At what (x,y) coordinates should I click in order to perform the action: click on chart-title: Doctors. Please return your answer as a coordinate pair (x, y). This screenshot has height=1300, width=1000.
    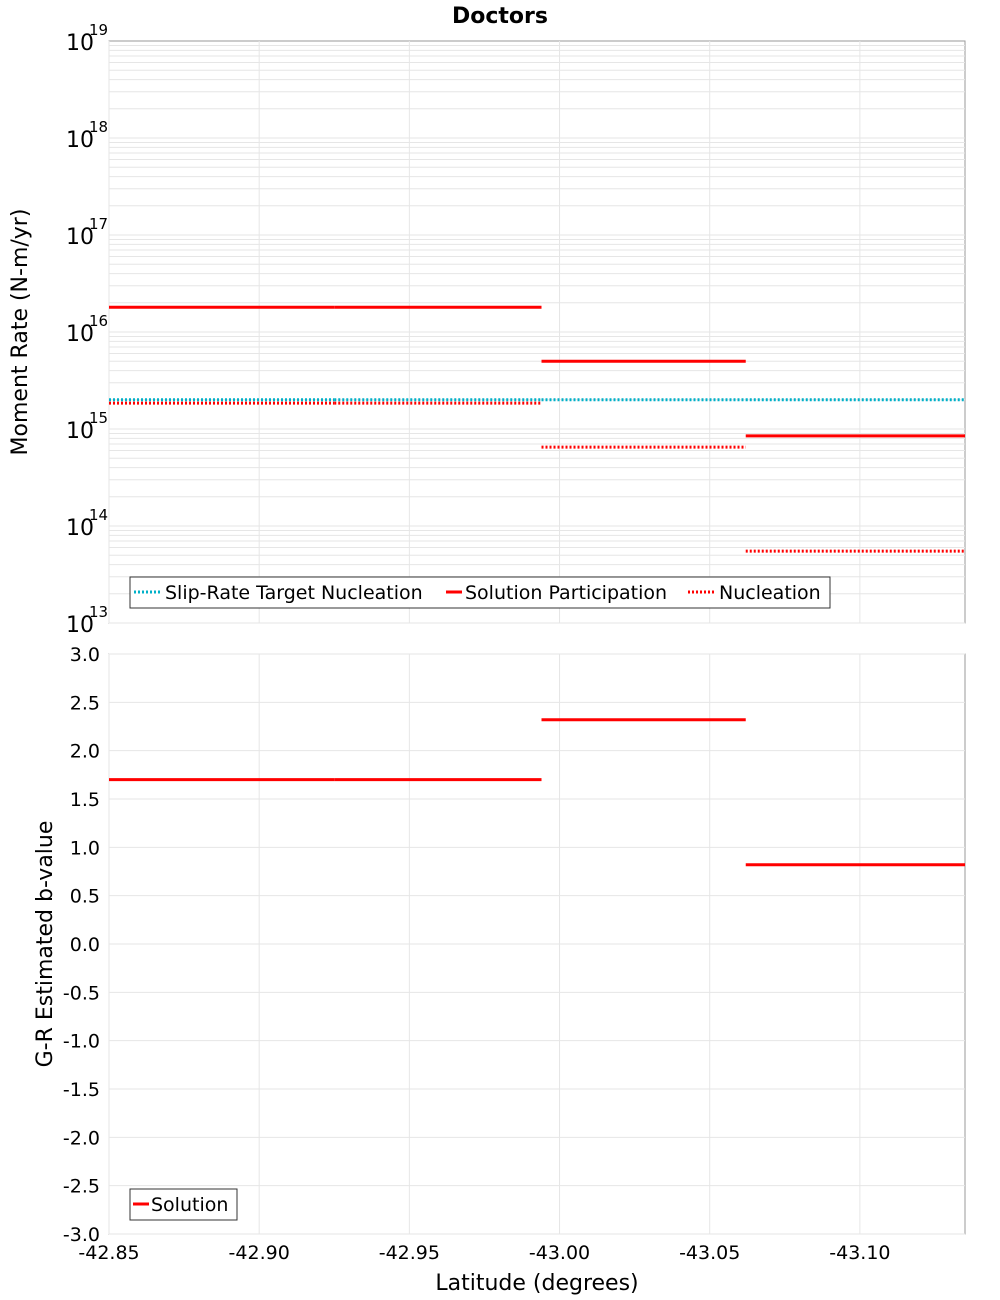
    Looking at the image, I should click on (500, 16).